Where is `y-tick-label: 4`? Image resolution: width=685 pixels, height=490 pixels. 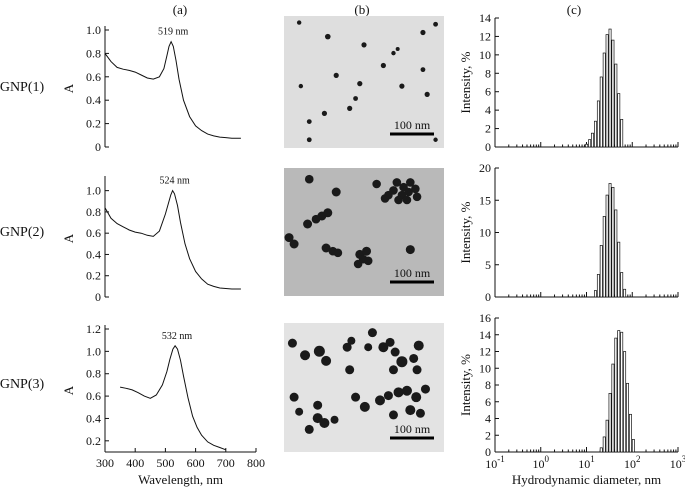
y-tick-label: 4 is located at coordinates (488, 419).